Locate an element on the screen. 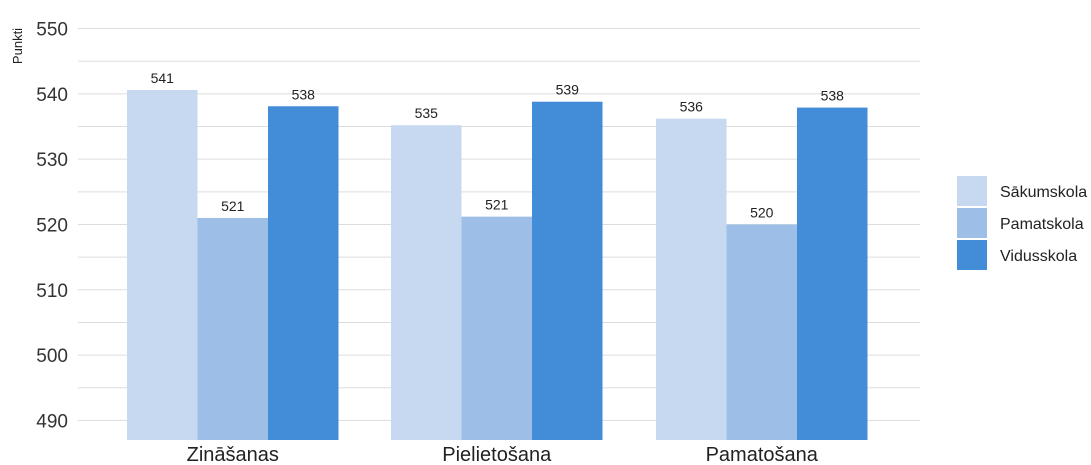  y-tick-label: 550 is located at coordinates (52, 30).